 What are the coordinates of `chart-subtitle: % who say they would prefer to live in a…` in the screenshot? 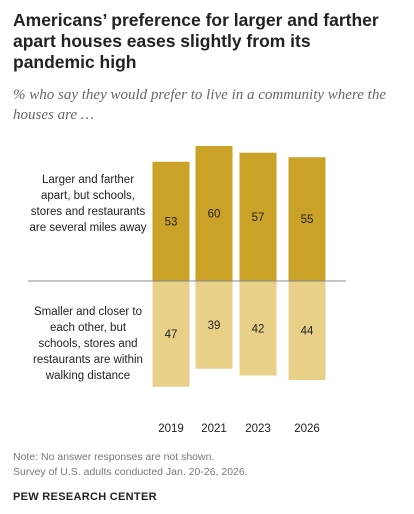 It's located at (199, 105).